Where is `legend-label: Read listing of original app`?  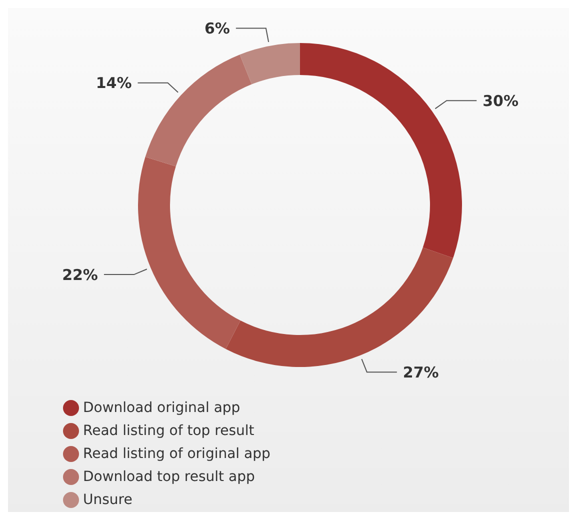
legend-label: Read listing of original app is located at coordinates (176, 454).